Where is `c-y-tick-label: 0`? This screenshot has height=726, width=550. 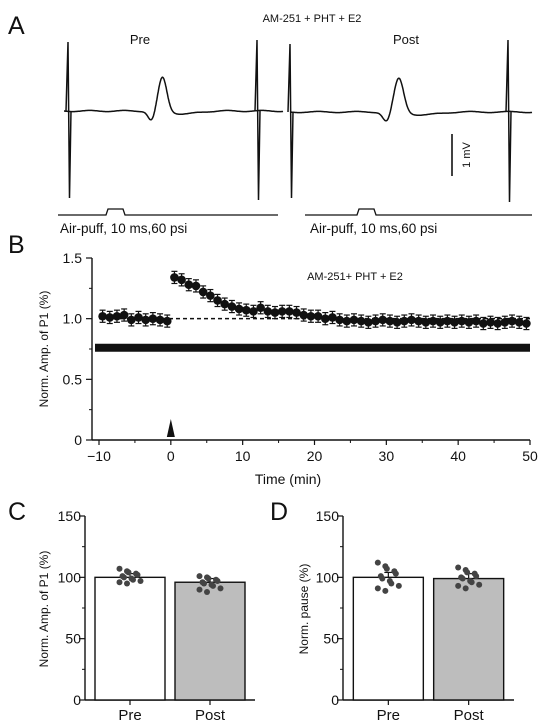
c-y-tick-label: 0 is located at coordinates (77, 700).